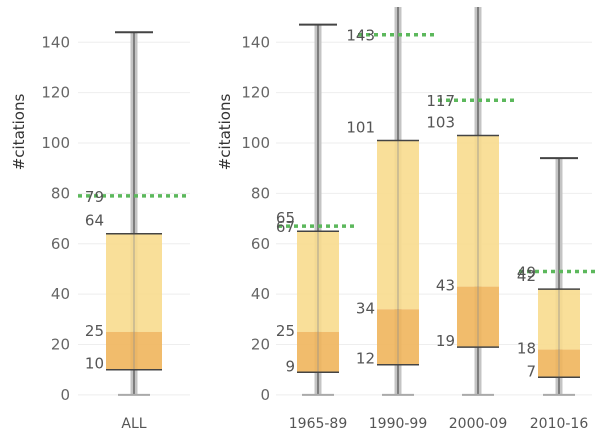  Describe the element at coordinates (559, 424) in the screenshot. I see `x-tick-label: 2010-16` at that location.